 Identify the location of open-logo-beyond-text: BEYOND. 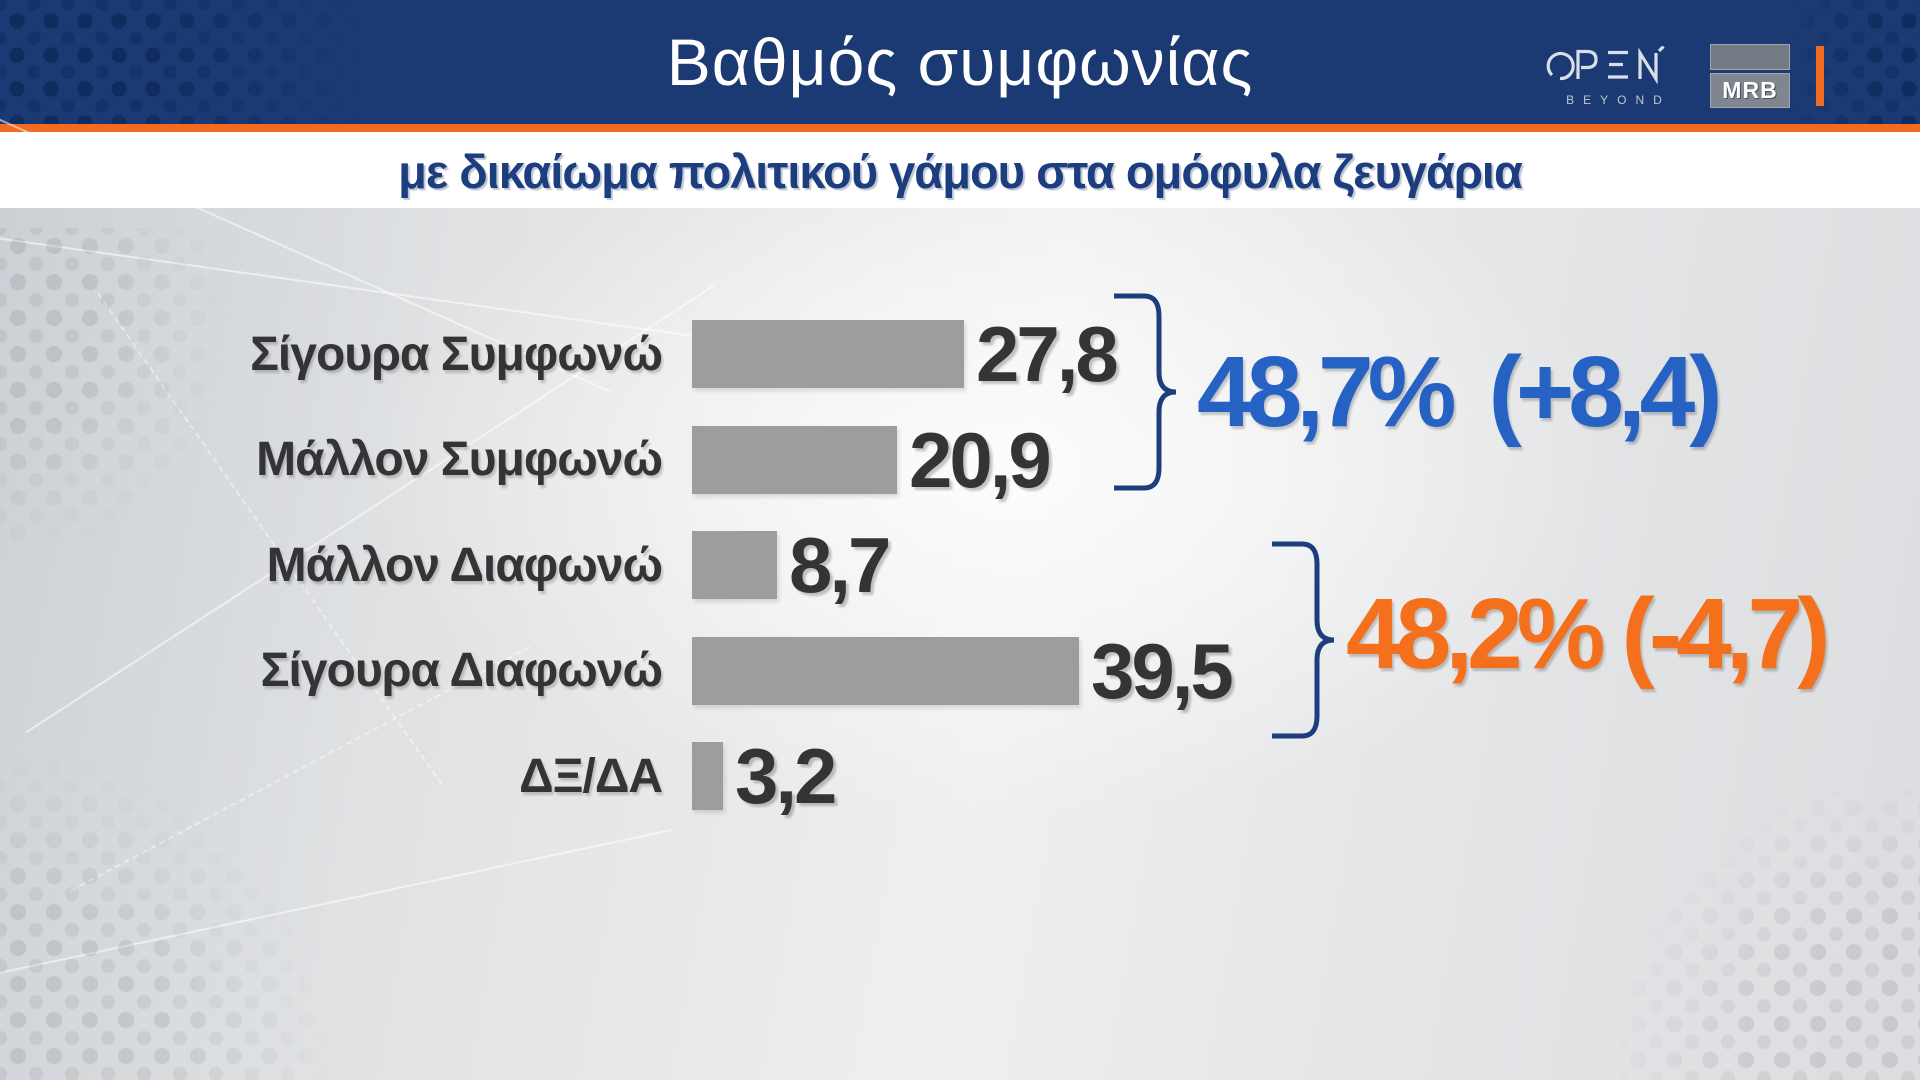
(1618, 100).